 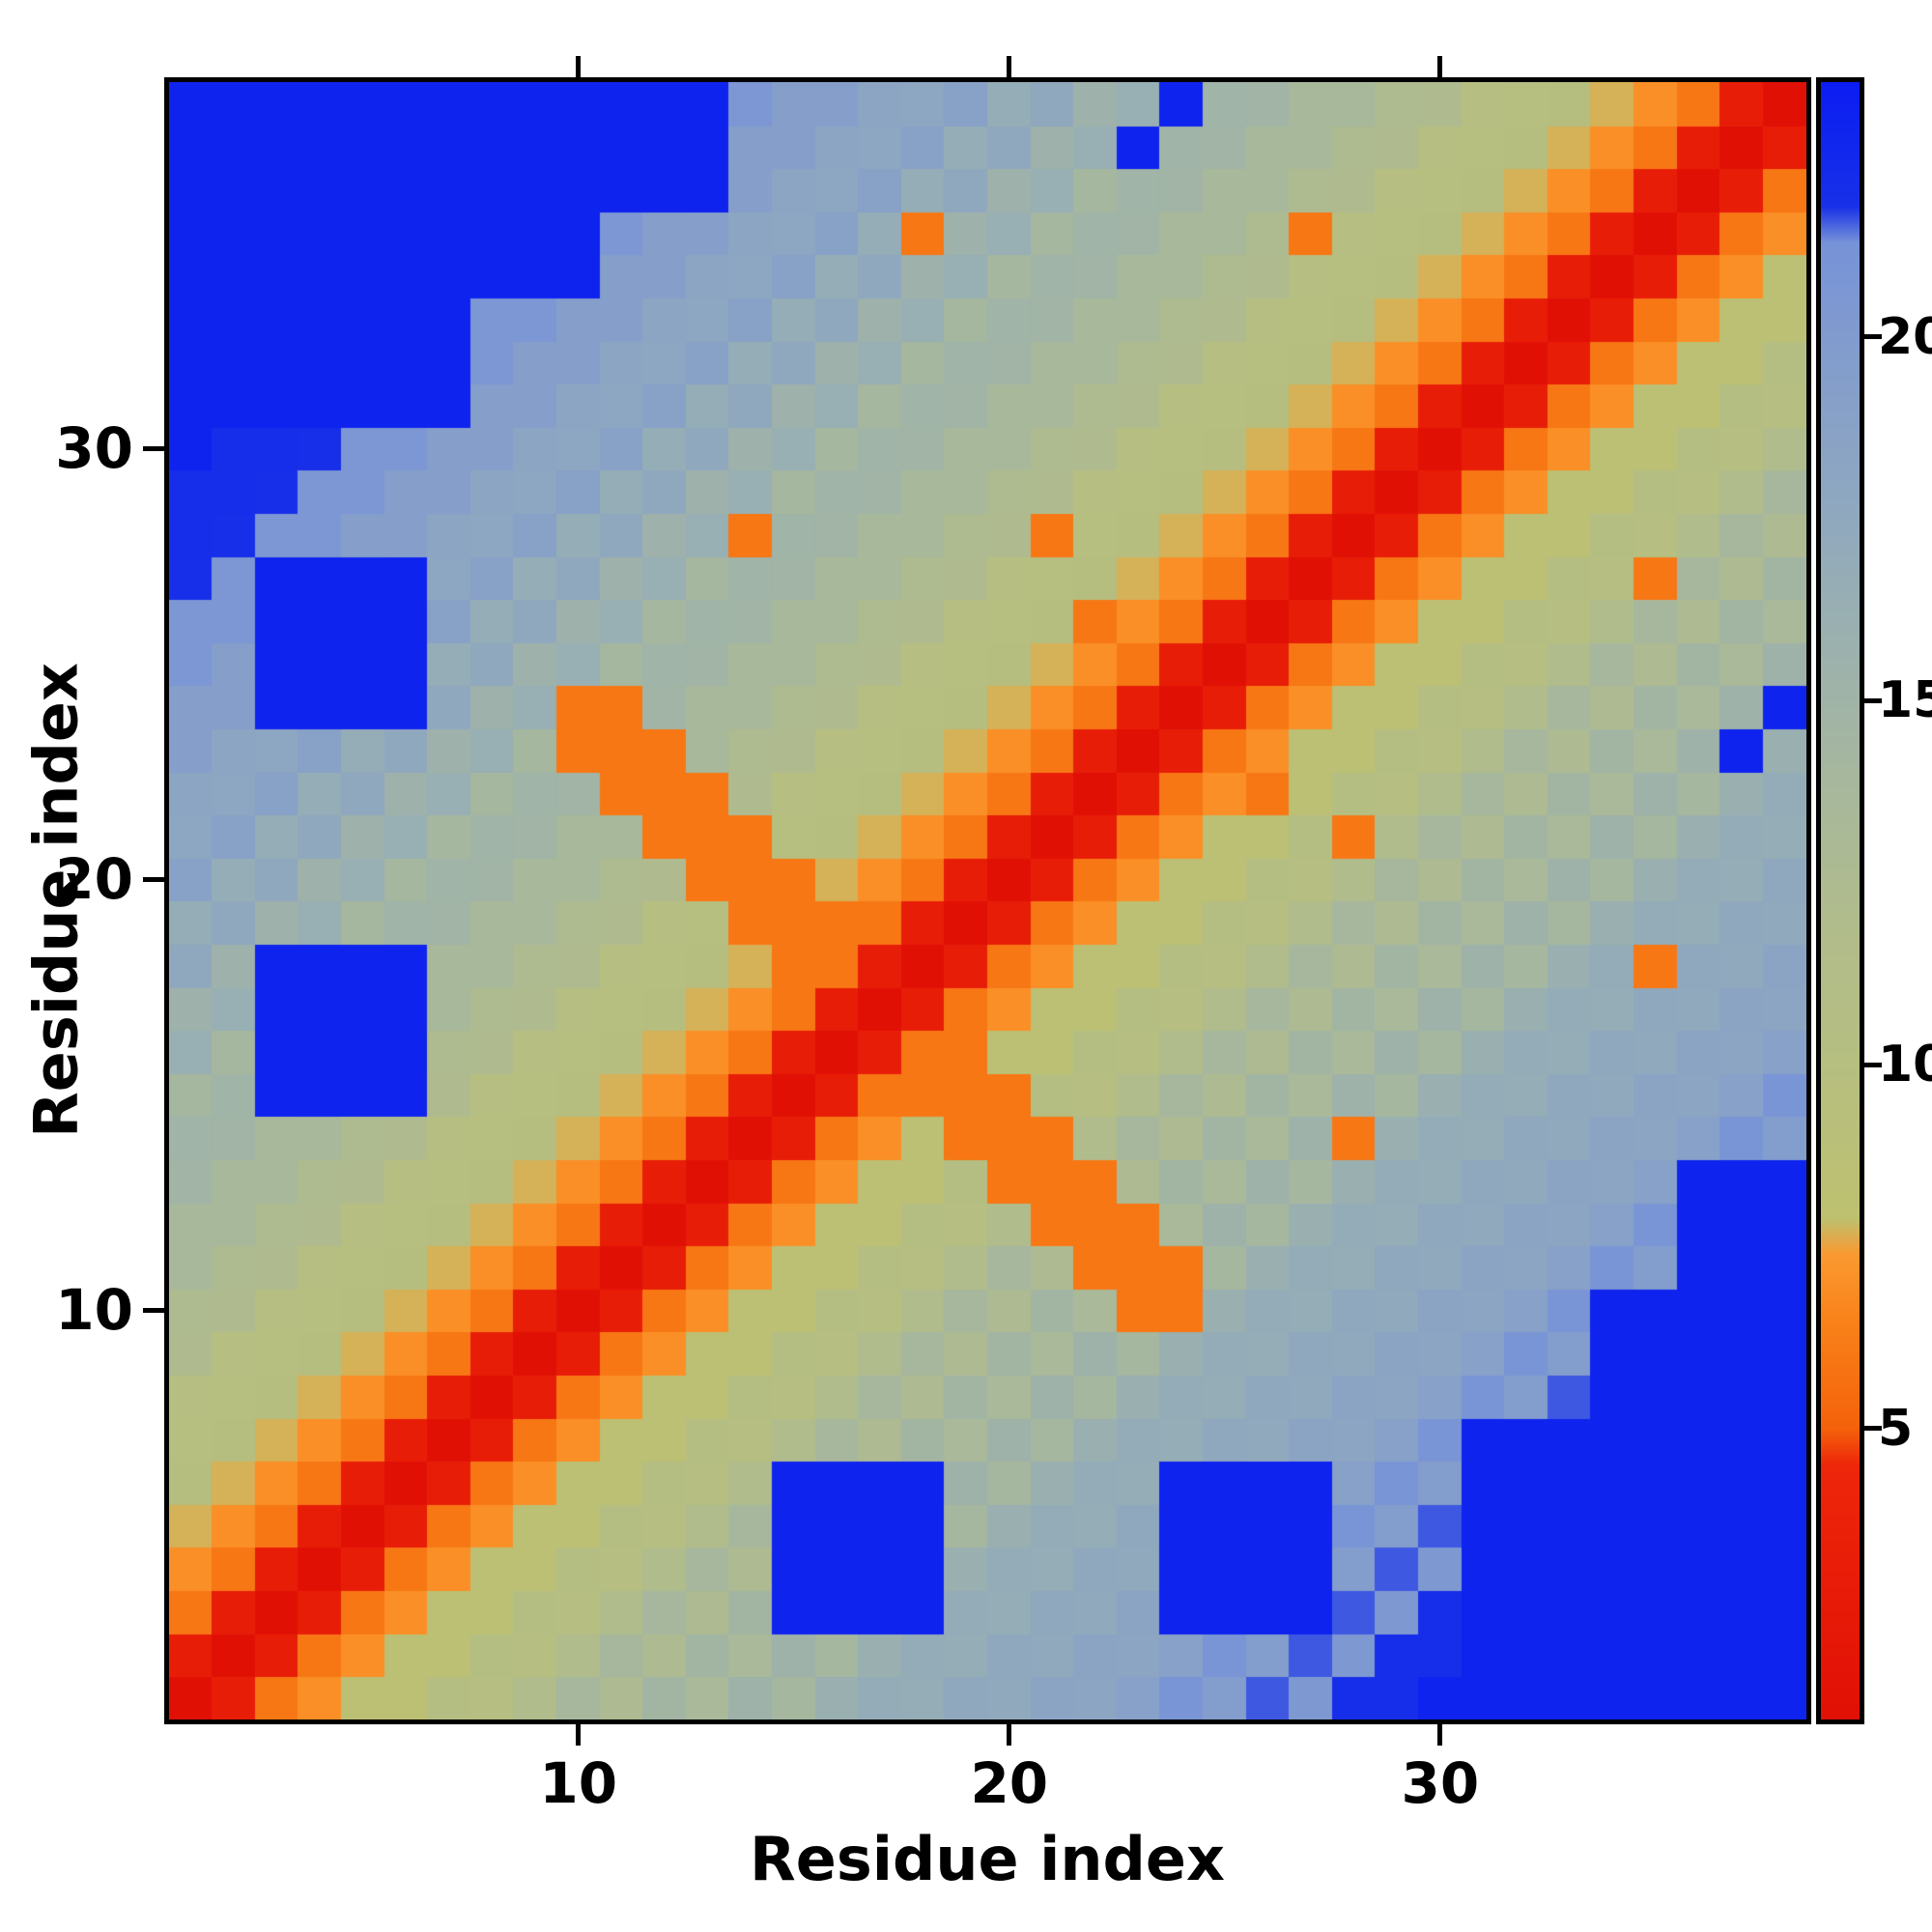 What do you see at coordinates (94, 1310) in the screenshot?
I see `y-tick-label: 10` at bounding box center [94, 1310].